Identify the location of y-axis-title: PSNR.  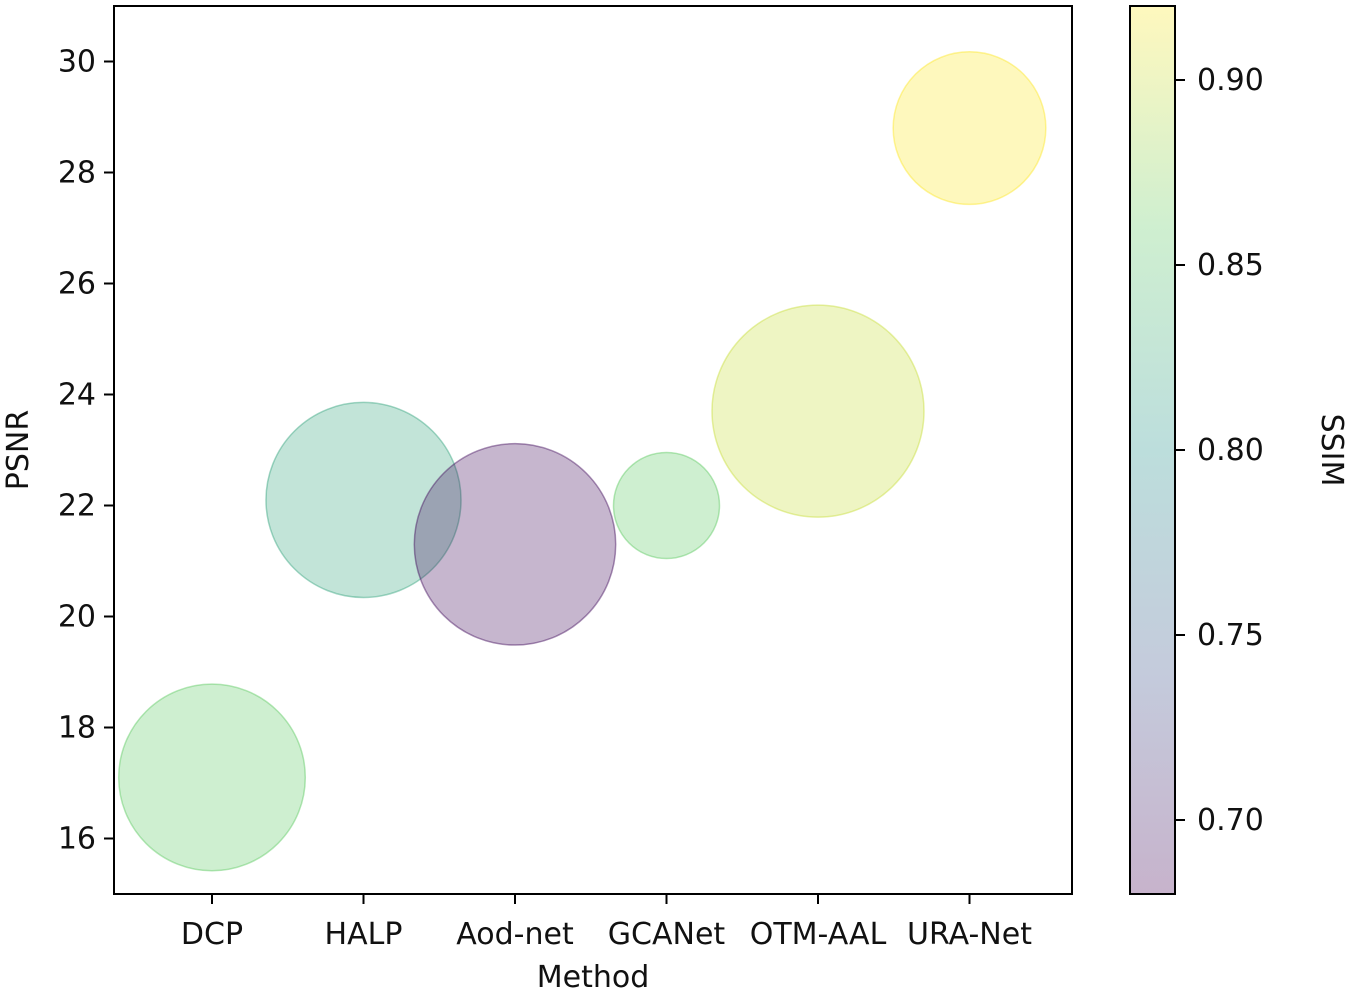
(18, 450).